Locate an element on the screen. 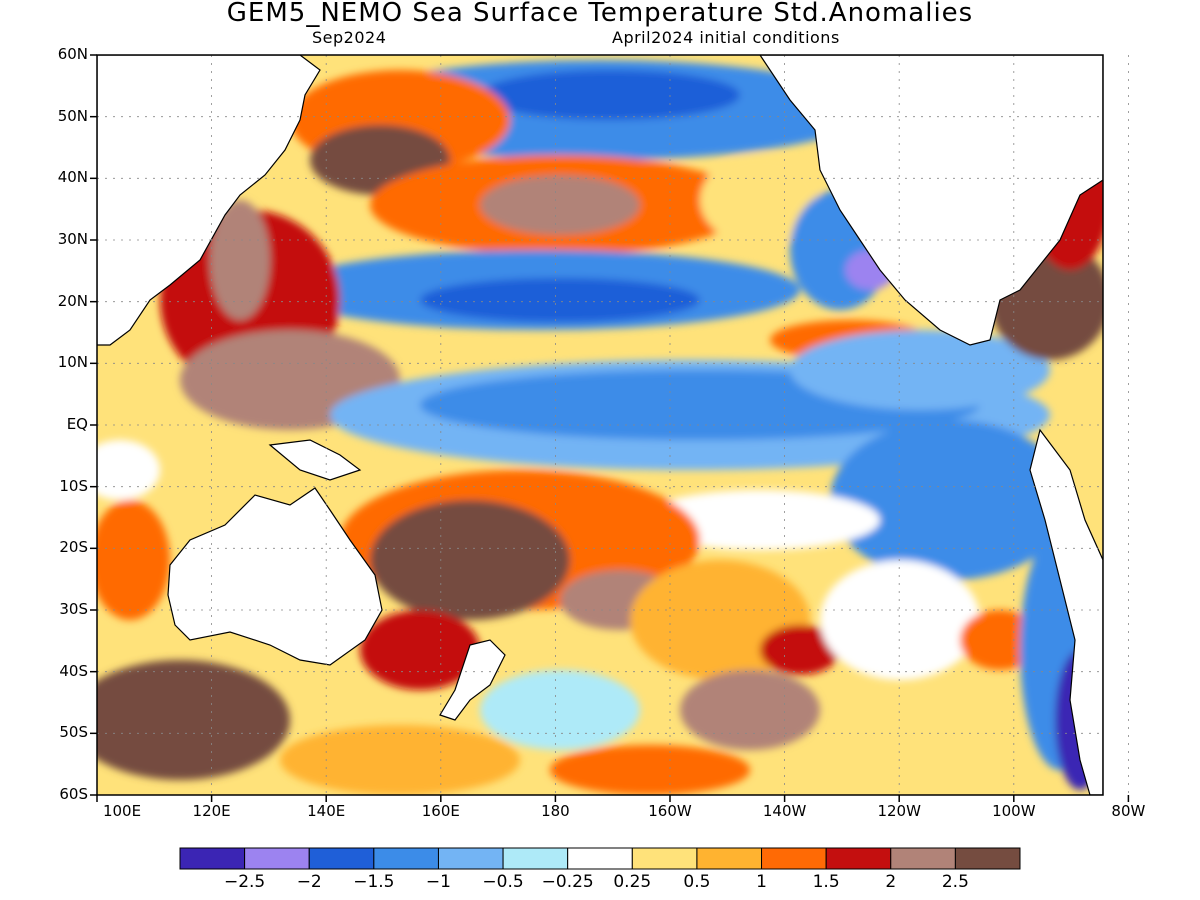  lat-label: 50N is located at coordinates (72, 115).